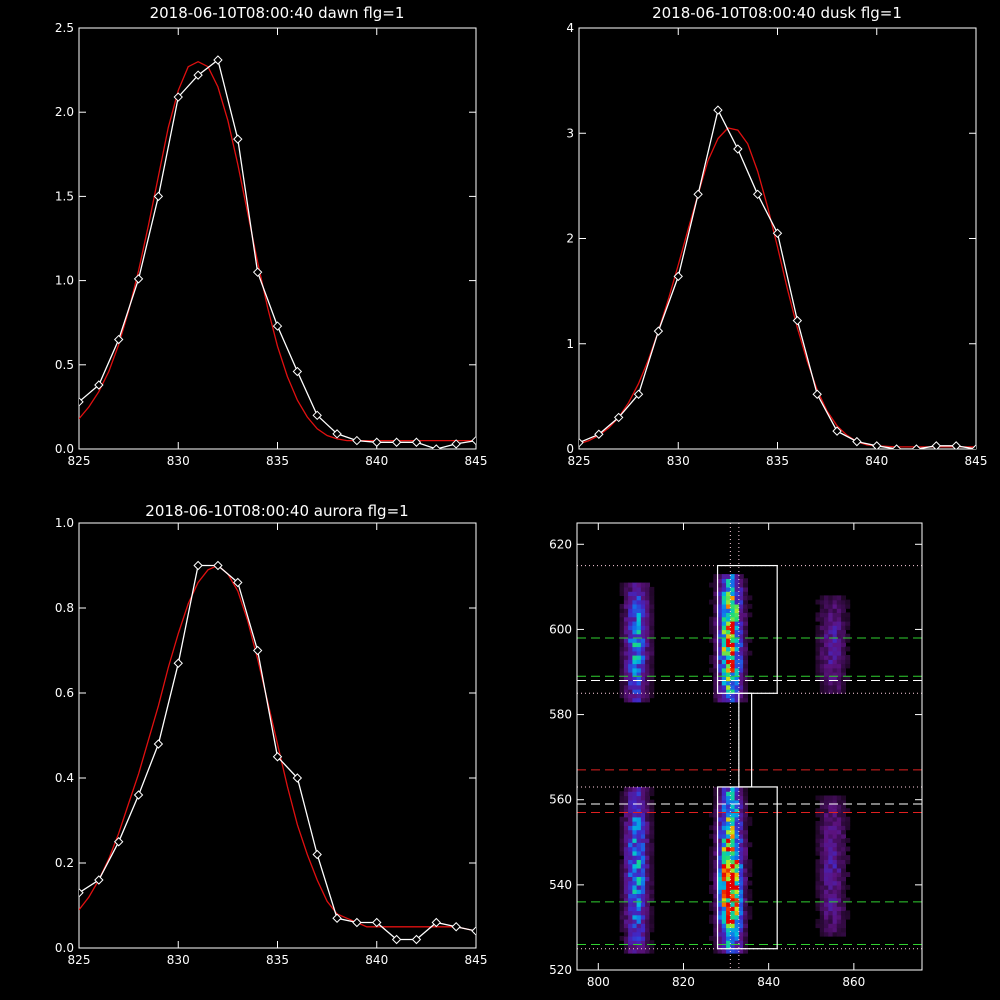  I want to click on y-tick-label: 0.8, so click(64, 608).